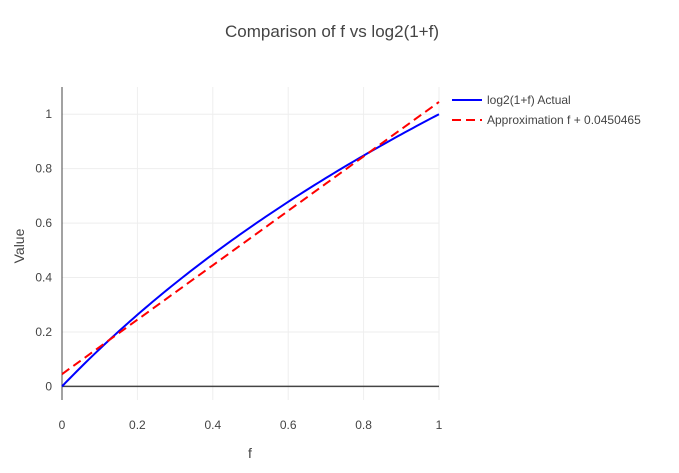 The image size is (679, 473). I want to click on y-tick-label: 1, so click(48, 114).